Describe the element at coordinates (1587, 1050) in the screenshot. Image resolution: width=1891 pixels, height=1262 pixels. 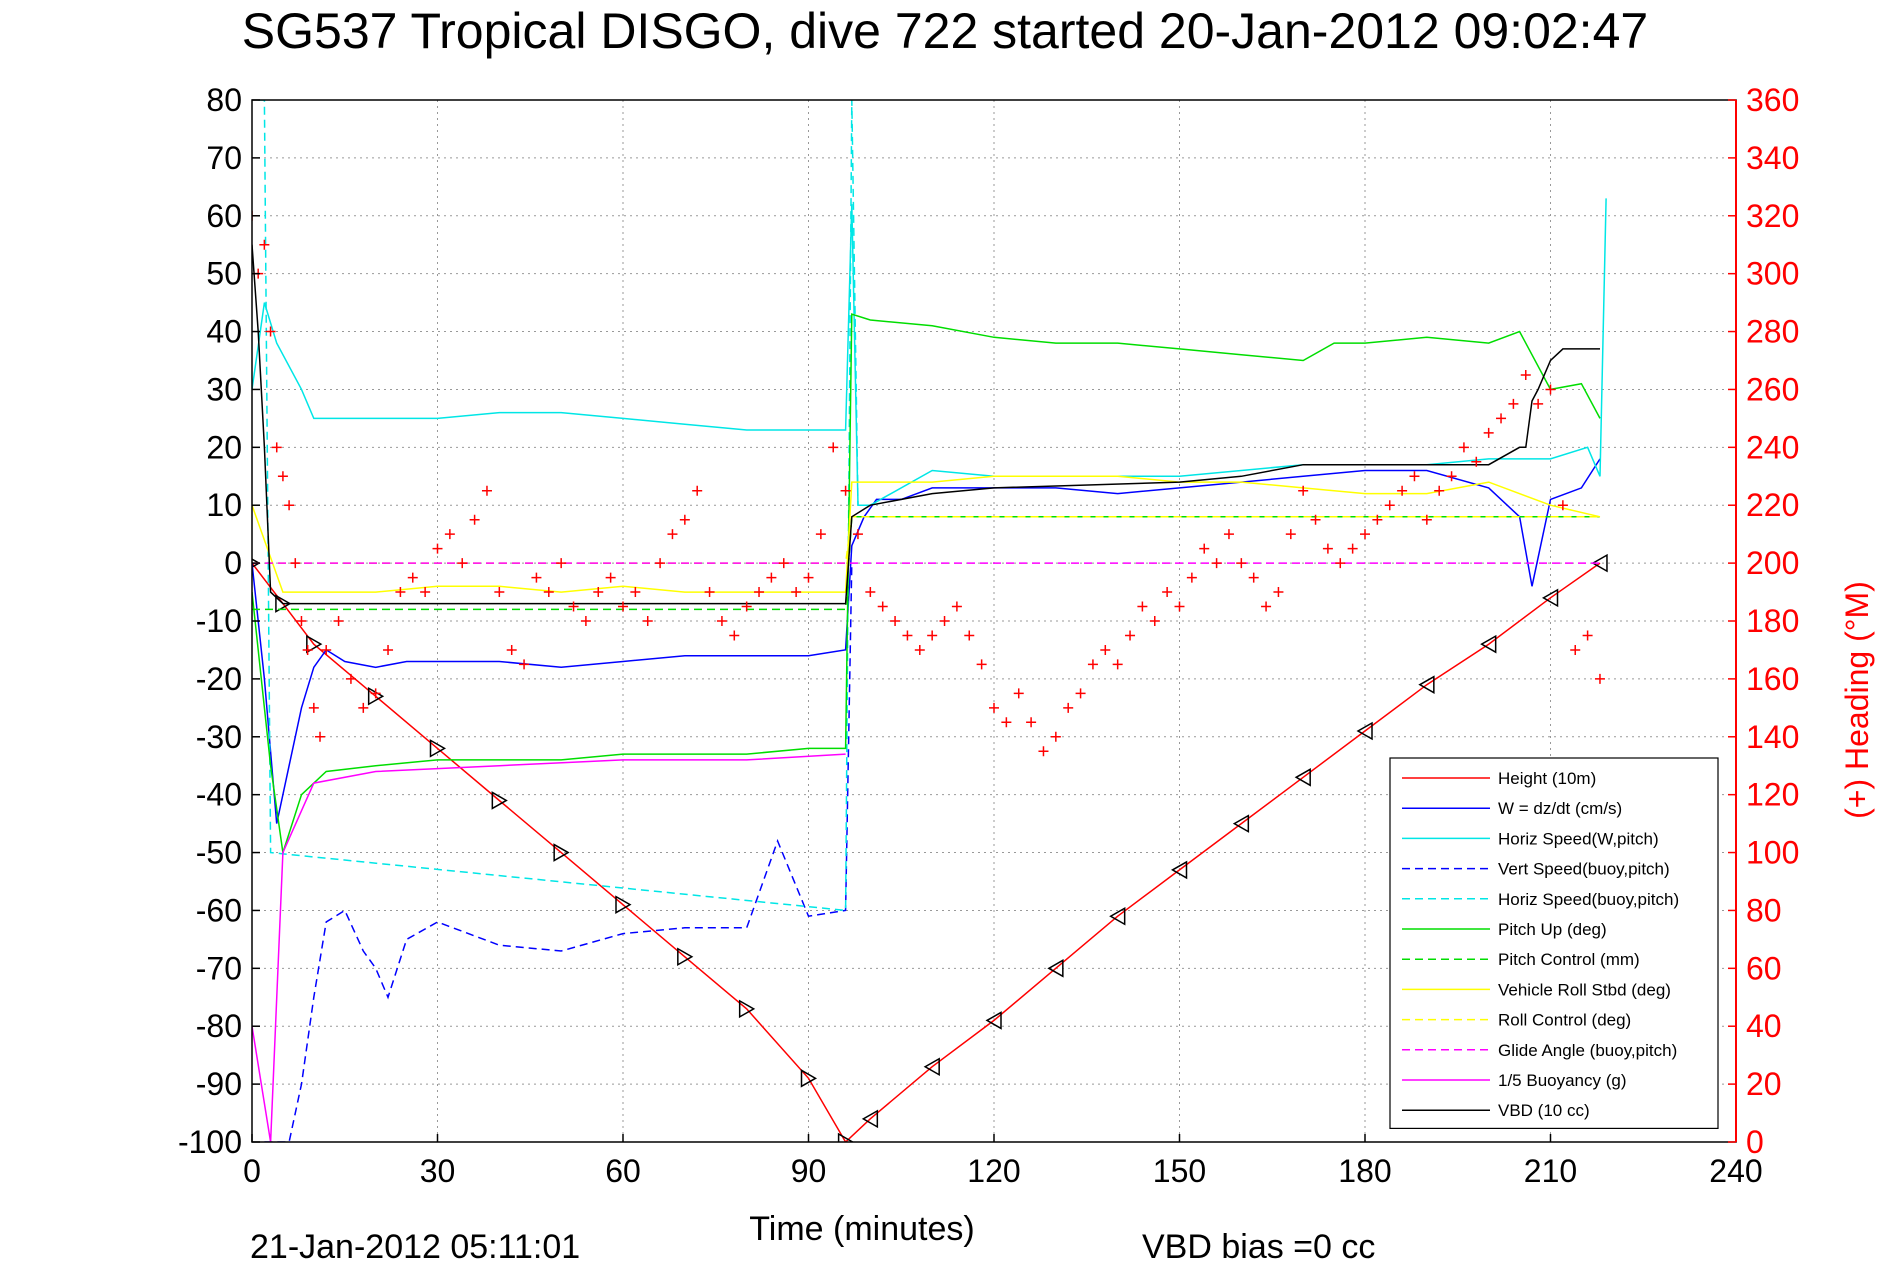
I see `legend-entry-label: Glide Angle (buoy,pitch)` at that location.